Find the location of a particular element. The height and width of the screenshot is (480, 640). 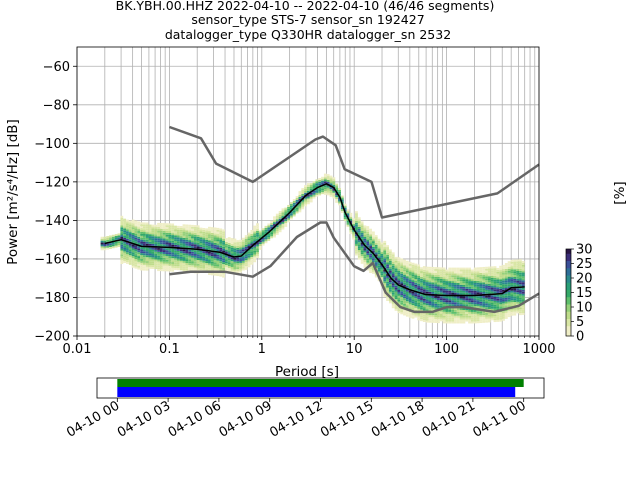

x-axis-label: Period [s] is located at coordinates (307, 372).